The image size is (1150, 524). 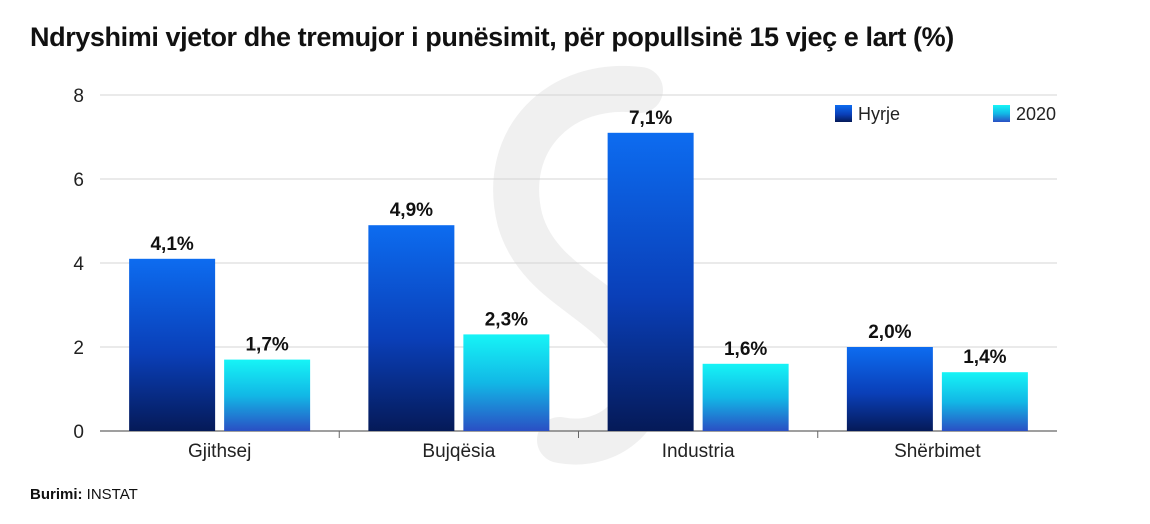 I want to click on x-tick-label: Bujqësia, so click(x=458, y=451).